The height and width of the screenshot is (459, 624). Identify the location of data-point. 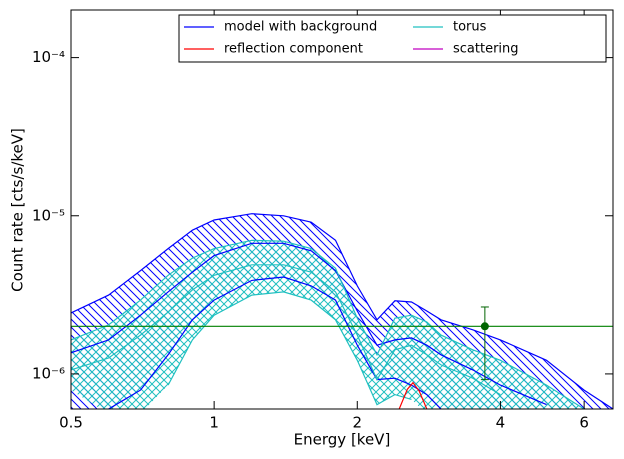
(484, 326).